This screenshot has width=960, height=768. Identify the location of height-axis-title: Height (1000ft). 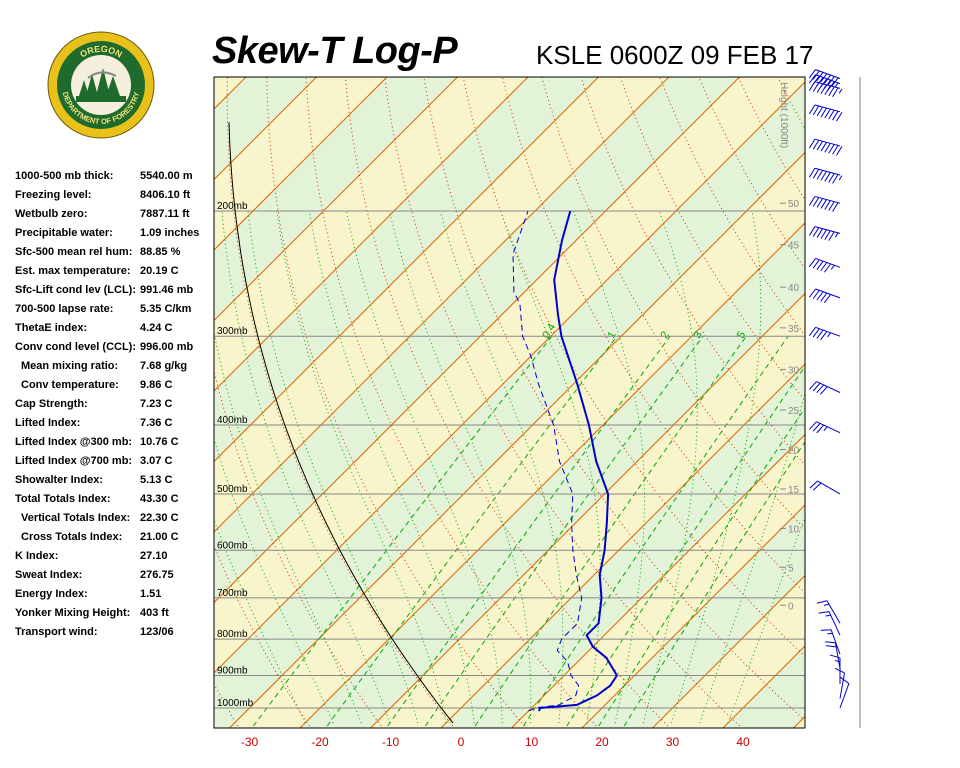
(783, 115).